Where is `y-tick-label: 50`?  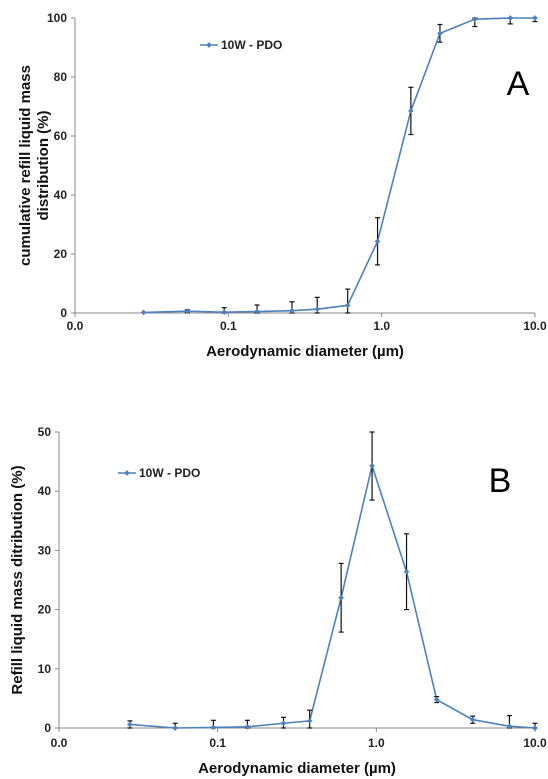 y-tick-label: 50 is located at coordinates (45, 432).